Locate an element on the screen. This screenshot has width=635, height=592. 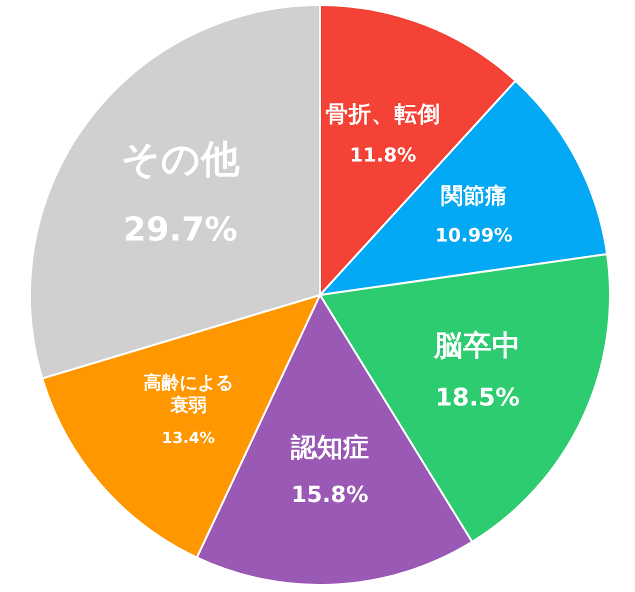
slice-label: 関節痛 is located at coordinates (473, 196).